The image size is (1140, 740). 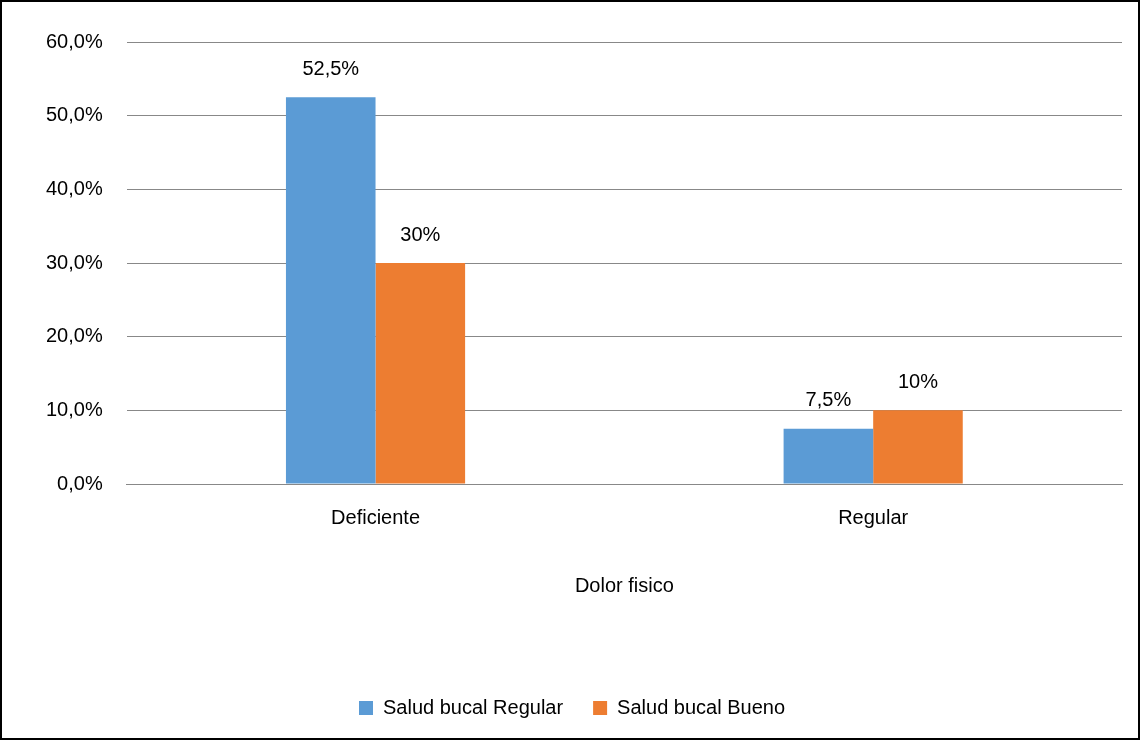 I want to click on data-label: 7,5%, so click(x=828, y=399).